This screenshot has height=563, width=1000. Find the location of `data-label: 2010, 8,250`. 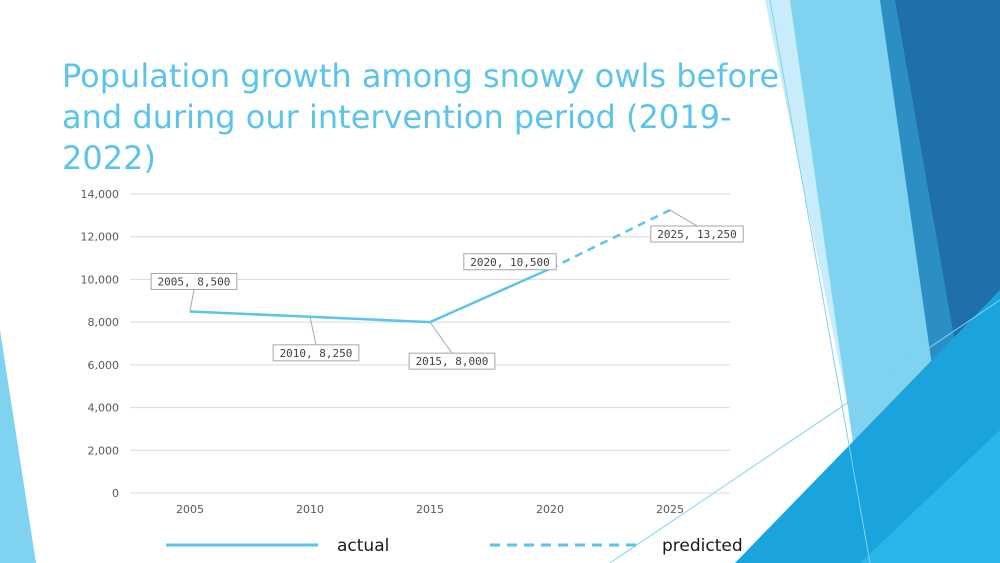

data-label: 2010, 8,250 is located at coordinates (316, 339).